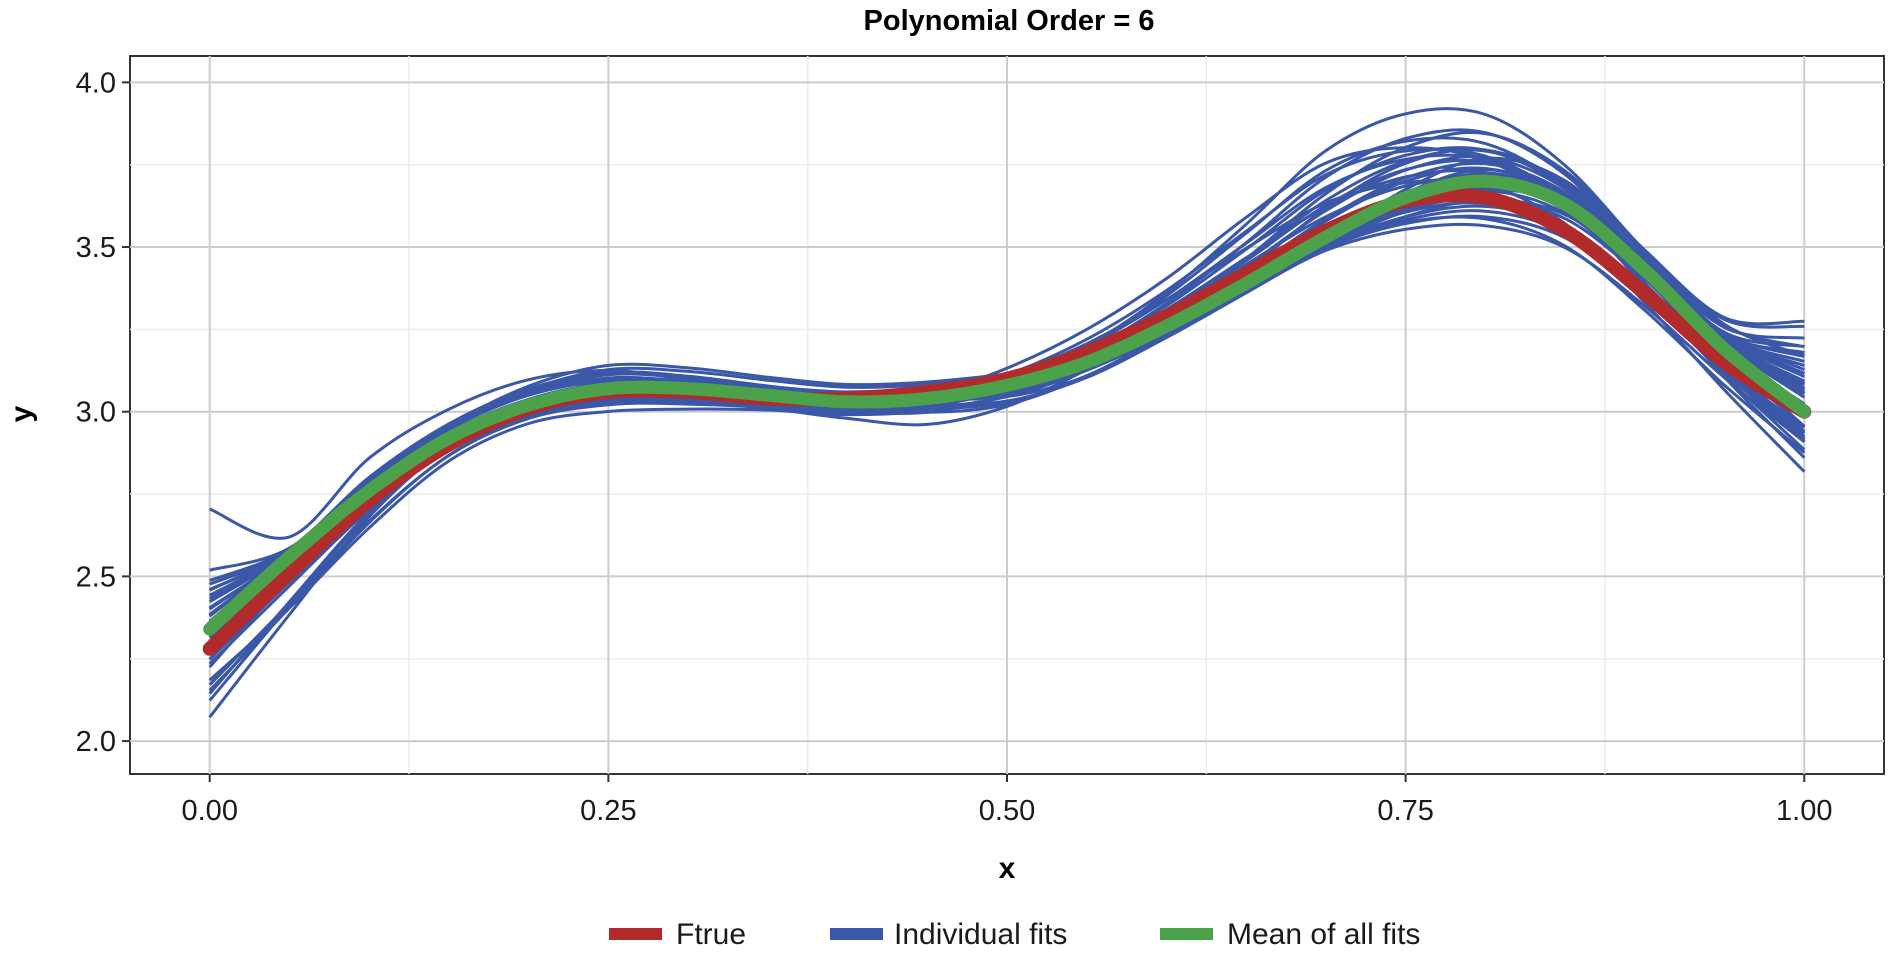 The height and width of the screenshot is (961, 1888). I want to click on x-tick-label: 0.75, so click(1405, 811).